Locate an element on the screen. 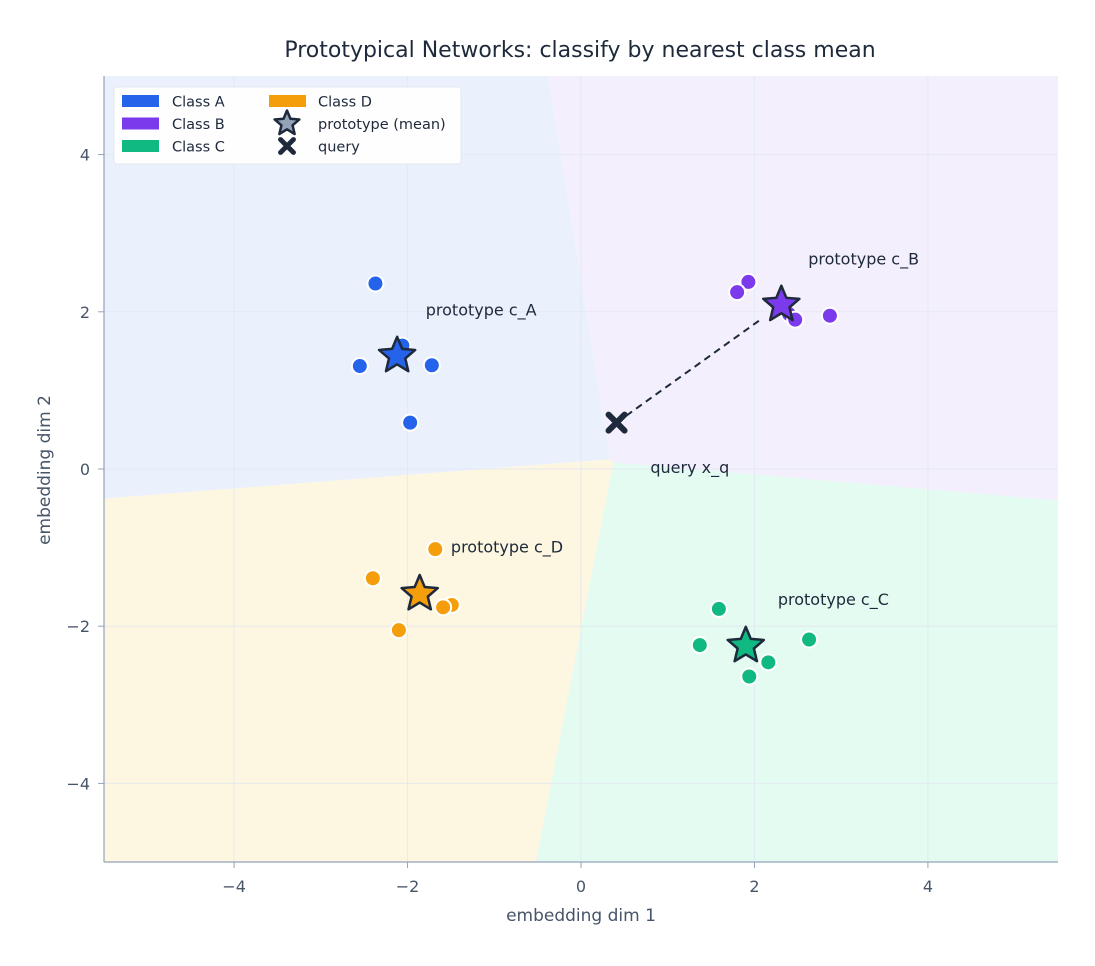 The height and width of the screenshot is (966, 1095). prototype-label: prototype c_C is located at coordinates (833, 600).